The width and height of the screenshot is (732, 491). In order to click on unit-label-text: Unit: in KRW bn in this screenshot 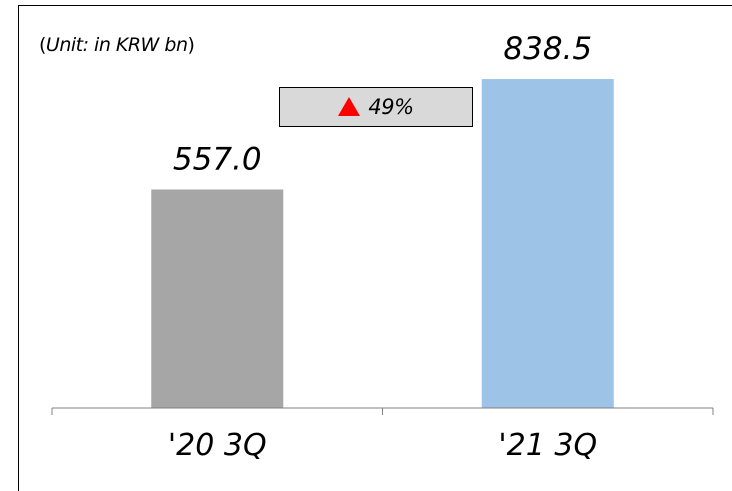, I will do `click(116, 45)`.